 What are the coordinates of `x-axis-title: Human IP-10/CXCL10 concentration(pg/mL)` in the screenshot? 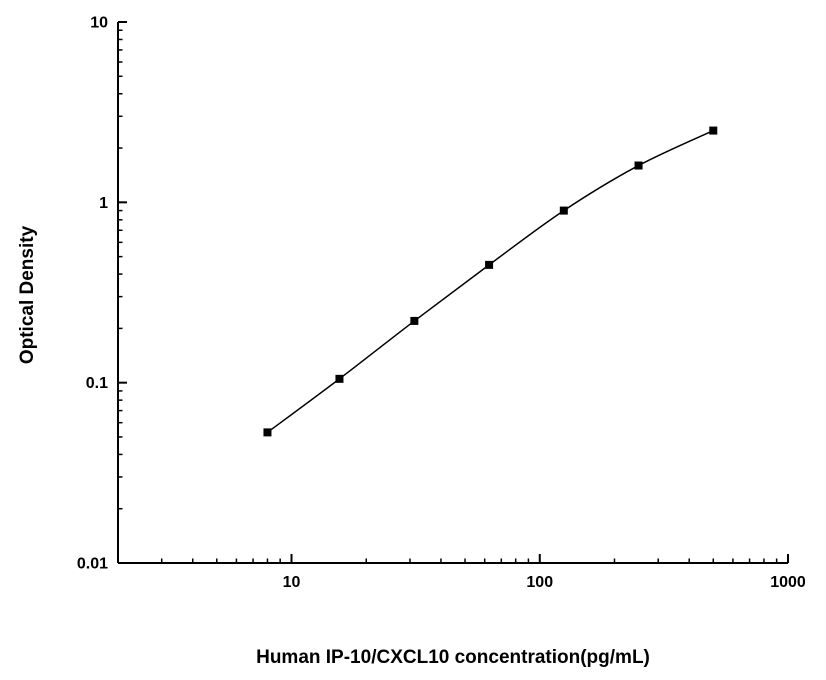 It's located at (453, 657).